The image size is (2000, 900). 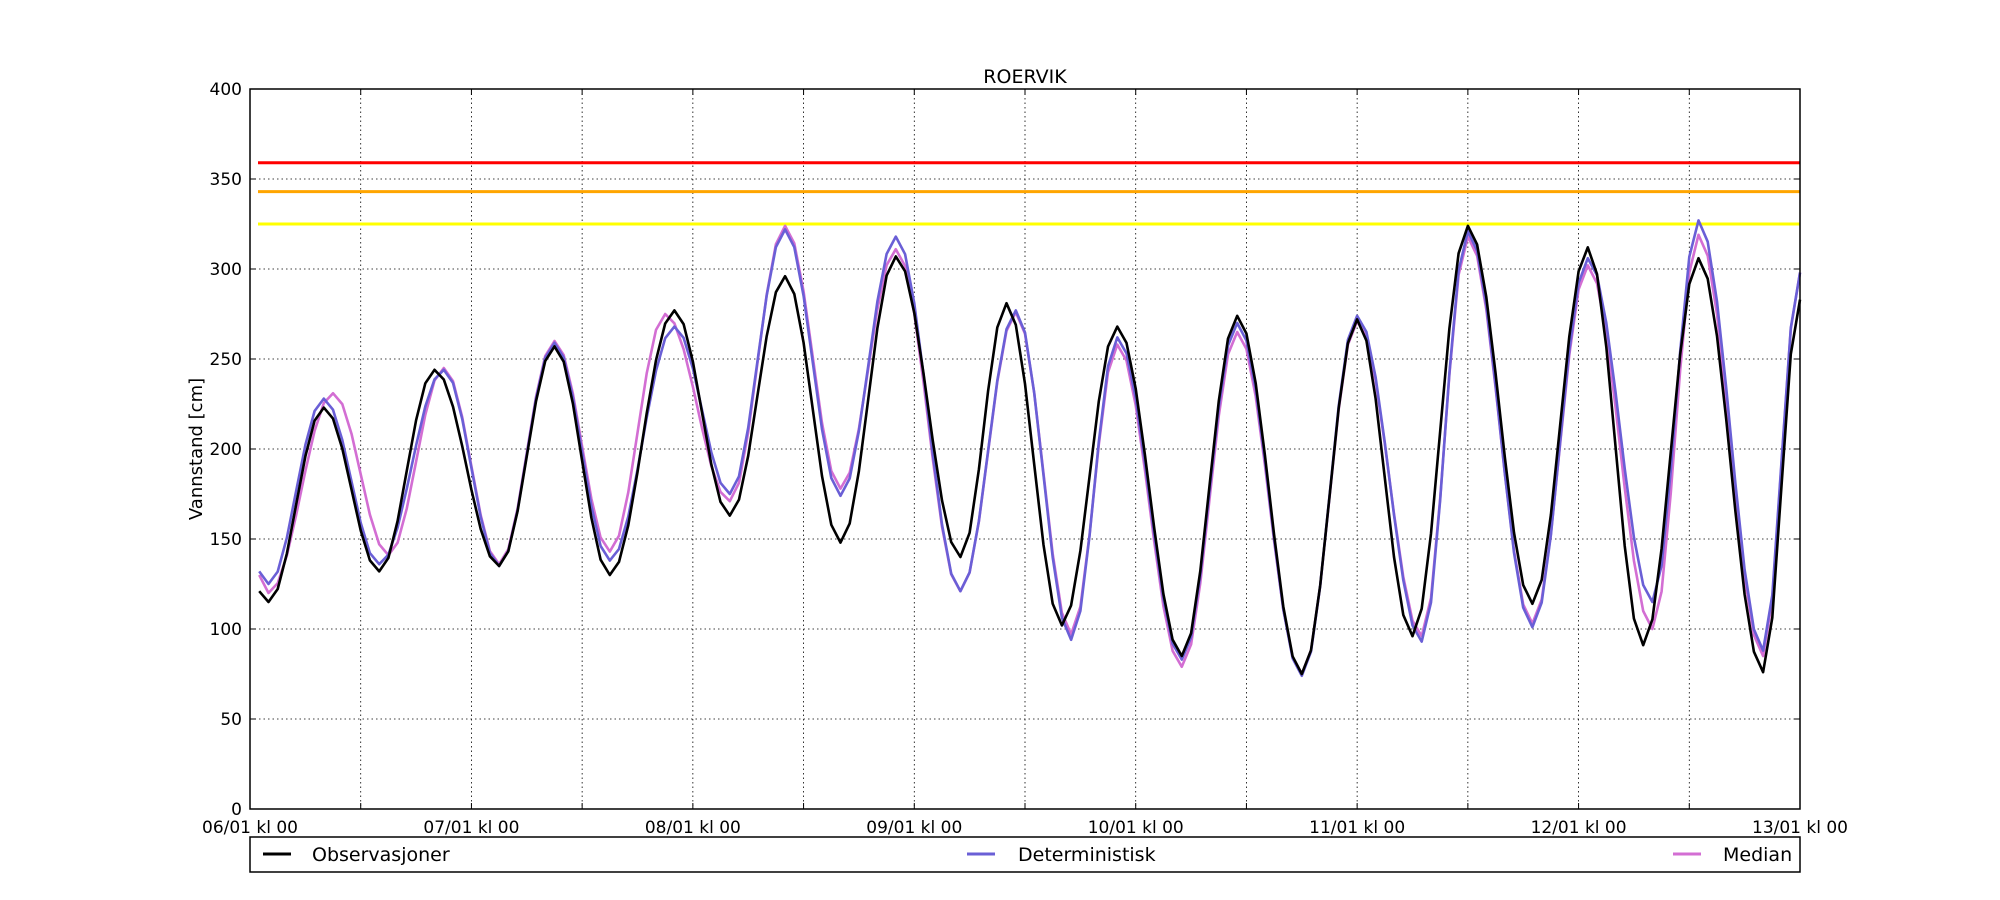 I want to click on x-tick-label: 08/01 kl 00, so click(x=693, y=828).